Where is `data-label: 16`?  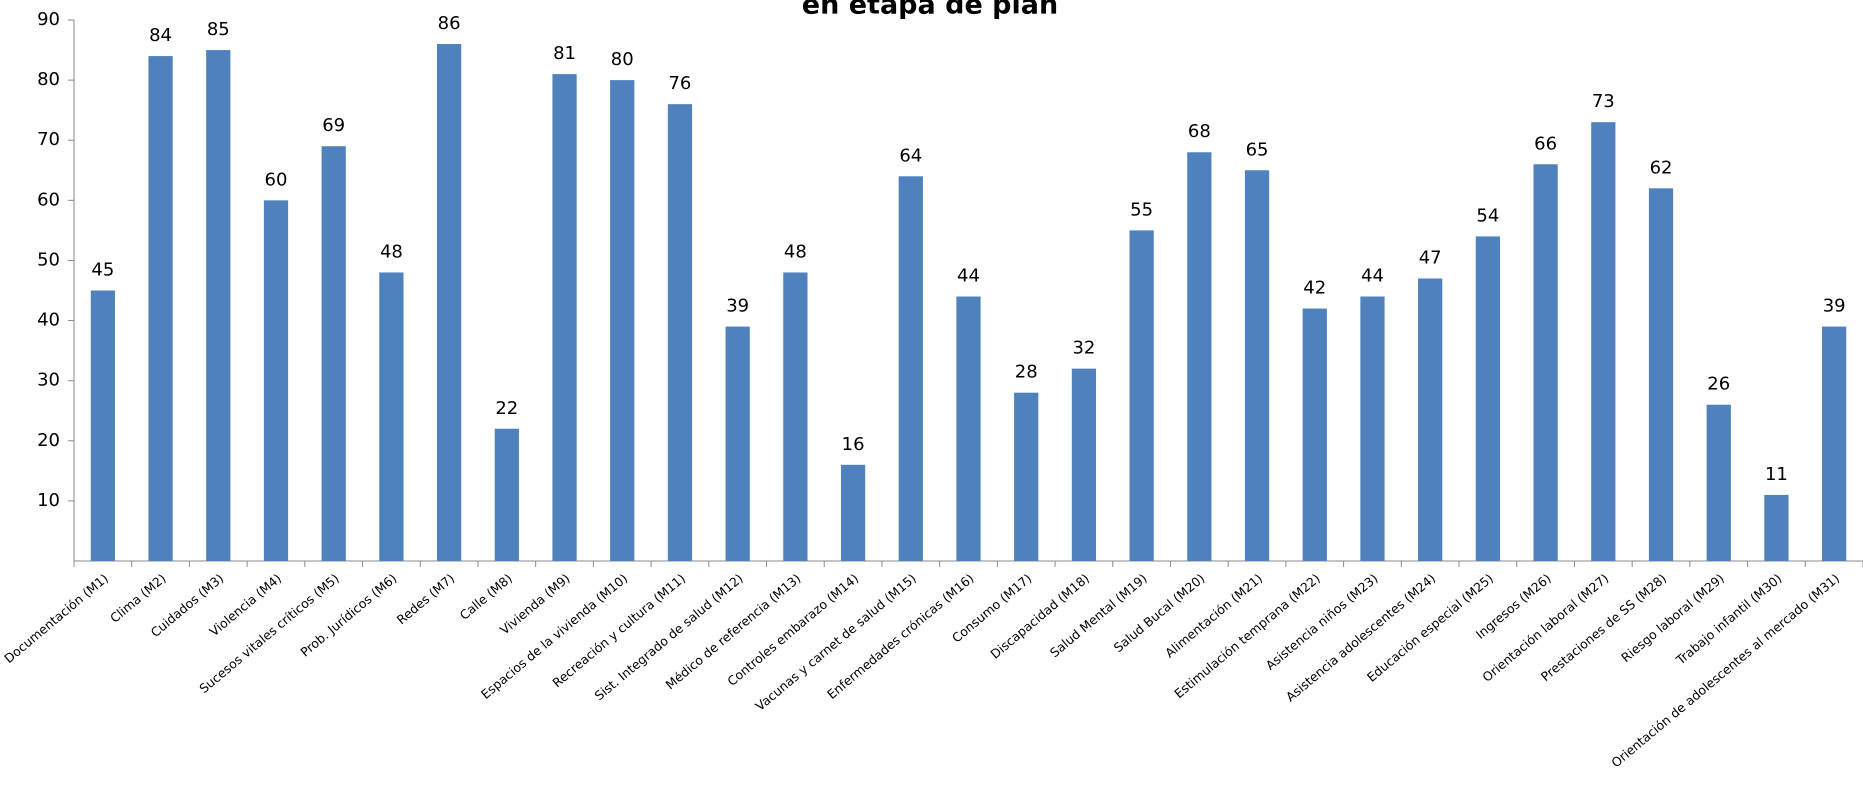
data-label: 16 is located at coordinates (853, 444).